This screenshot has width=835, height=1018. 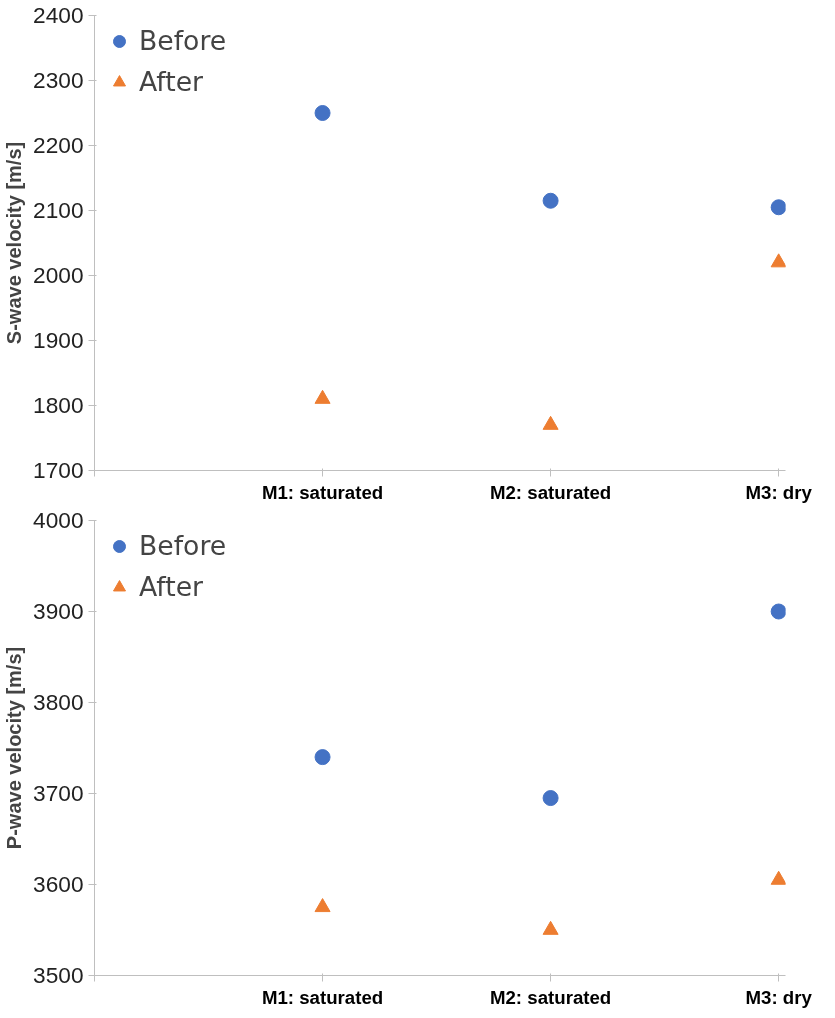 I want to click on y-tick-label: 2200, so click(x=58, y=145).